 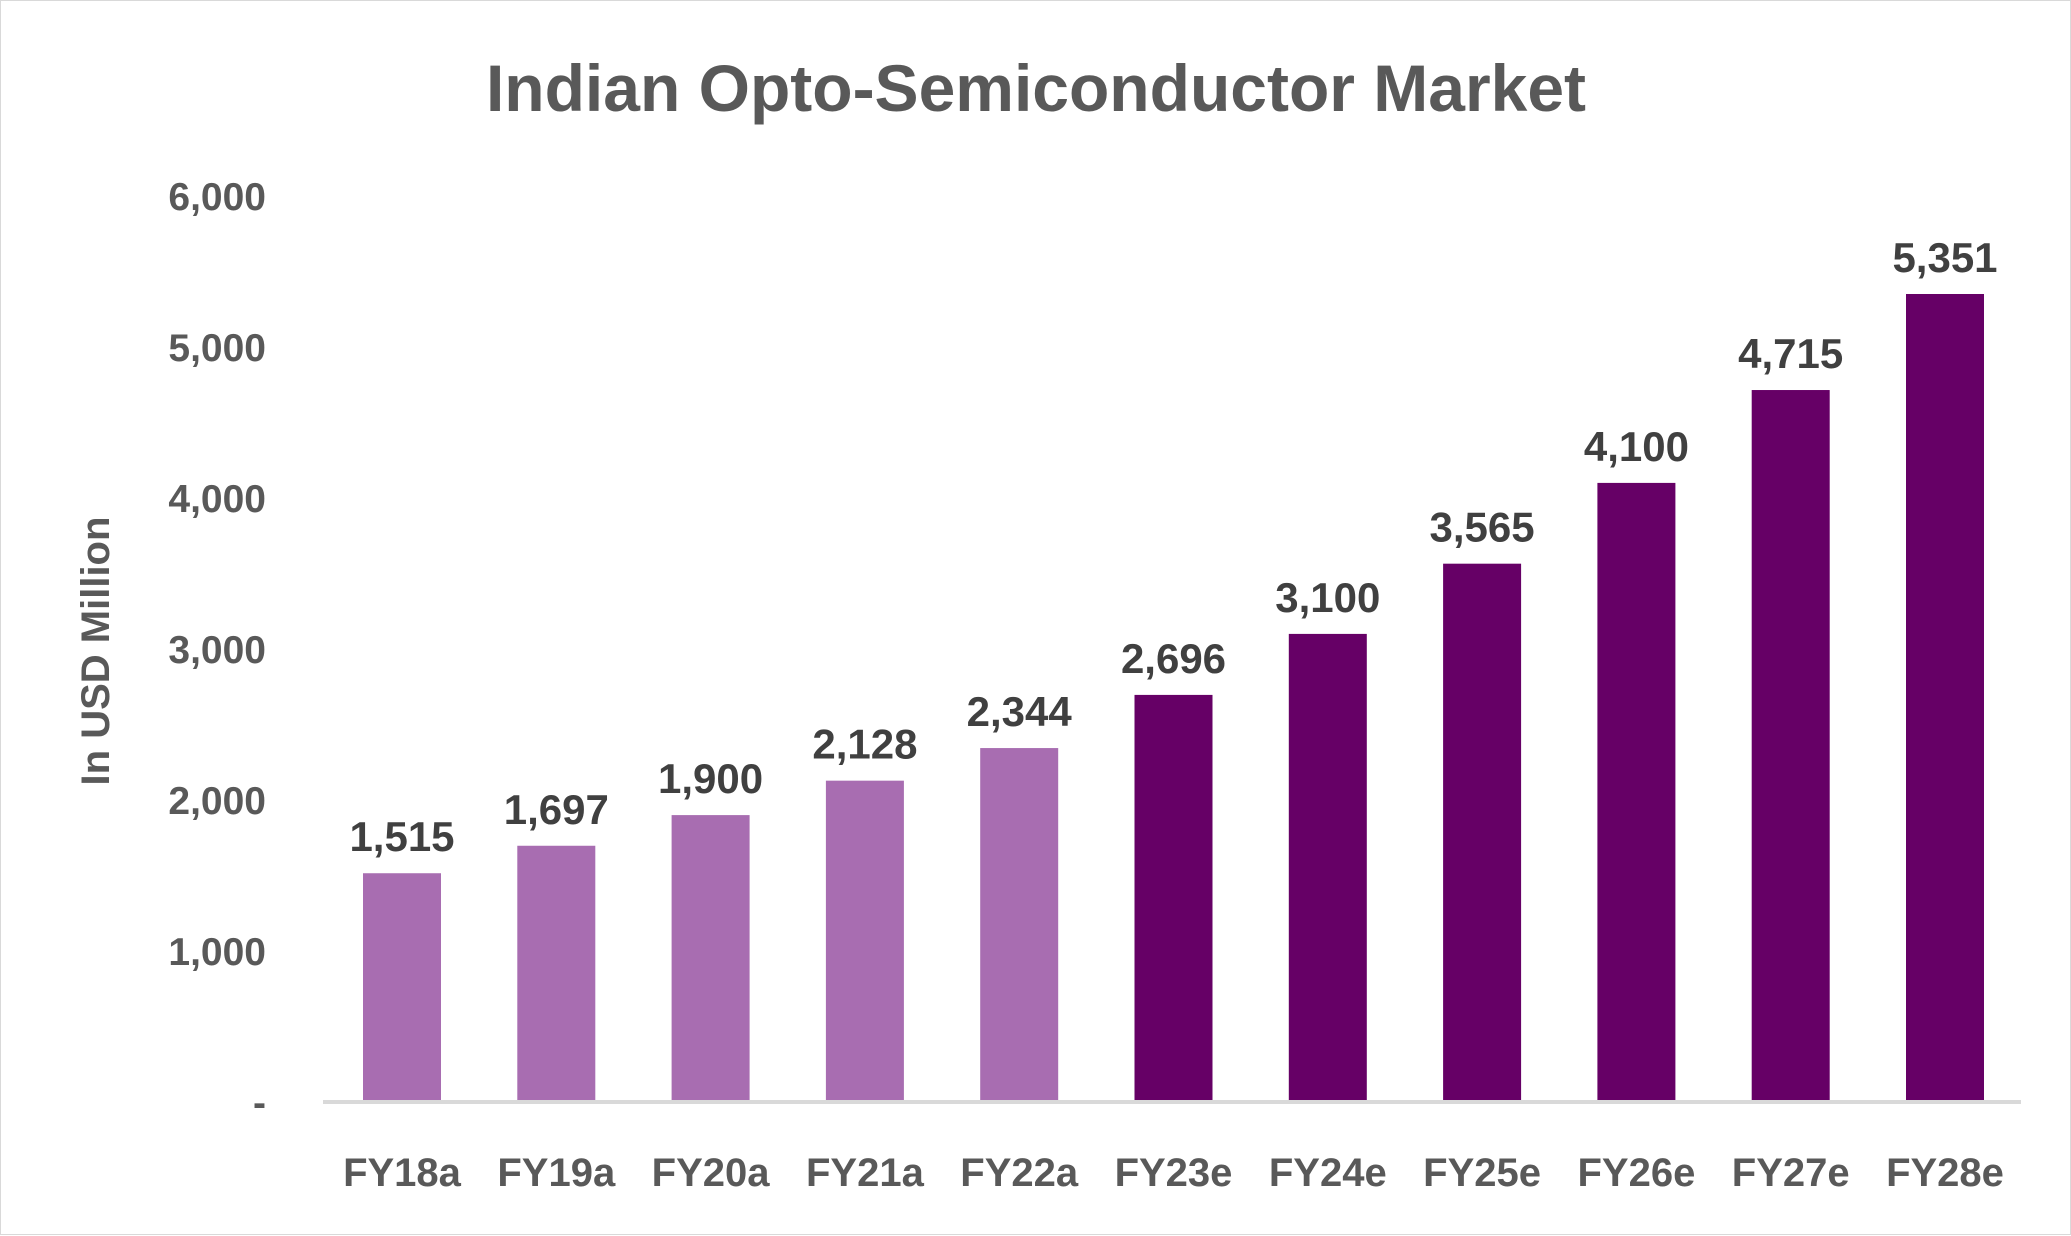 What do you see at coordinates (1636, 1173) in the screenshot?
I see `x-tick-label: FY26e` at bounding box center [1636, 1173].